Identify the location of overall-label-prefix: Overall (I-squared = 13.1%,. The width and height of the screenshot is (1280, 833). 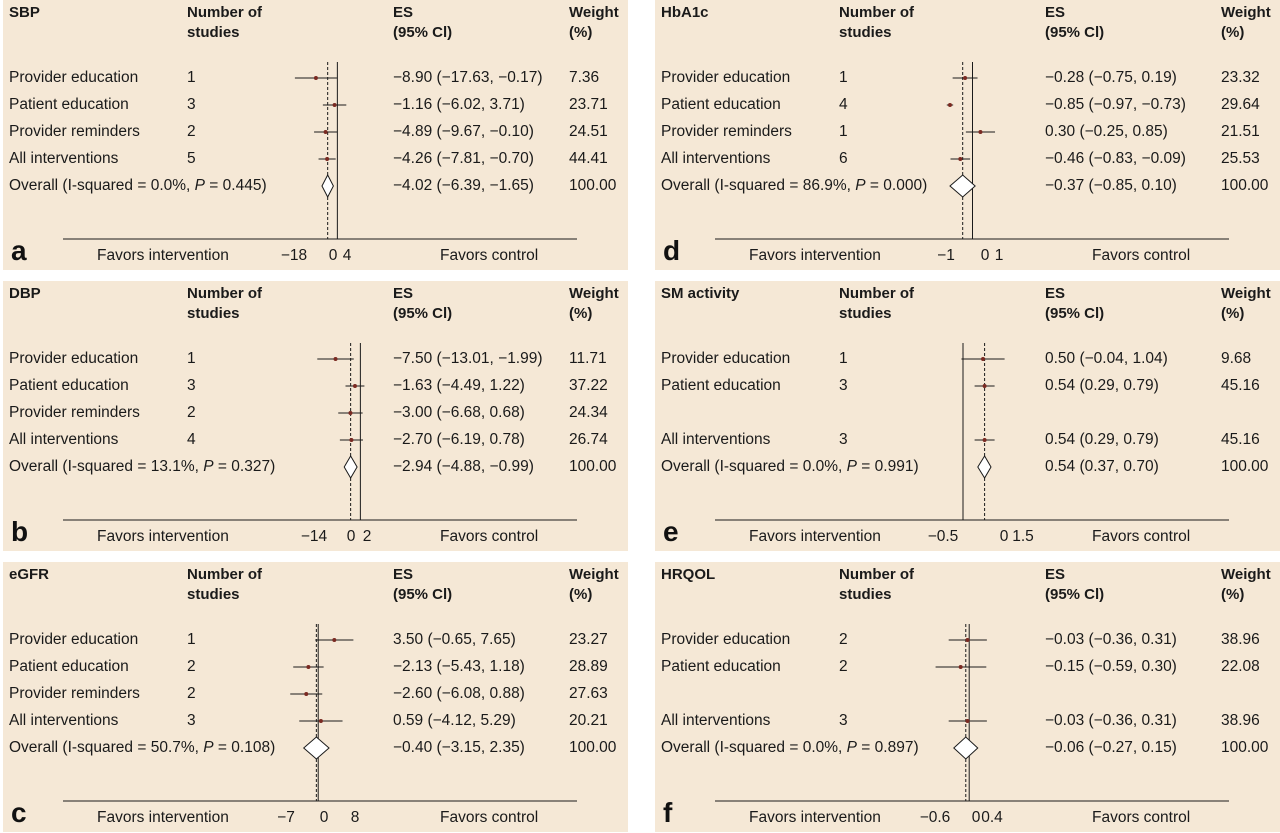
(106, 466).